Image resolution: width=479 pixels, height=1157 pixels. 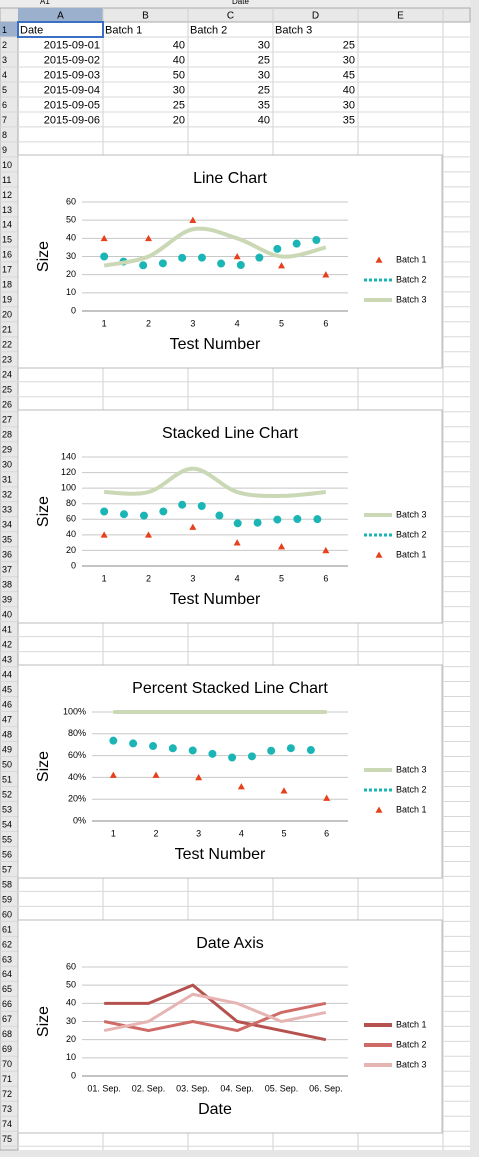 What do you see at coordinates (6, 180) in the screenshot?
I see `row-number: 11` at bounding box center [6, 180].